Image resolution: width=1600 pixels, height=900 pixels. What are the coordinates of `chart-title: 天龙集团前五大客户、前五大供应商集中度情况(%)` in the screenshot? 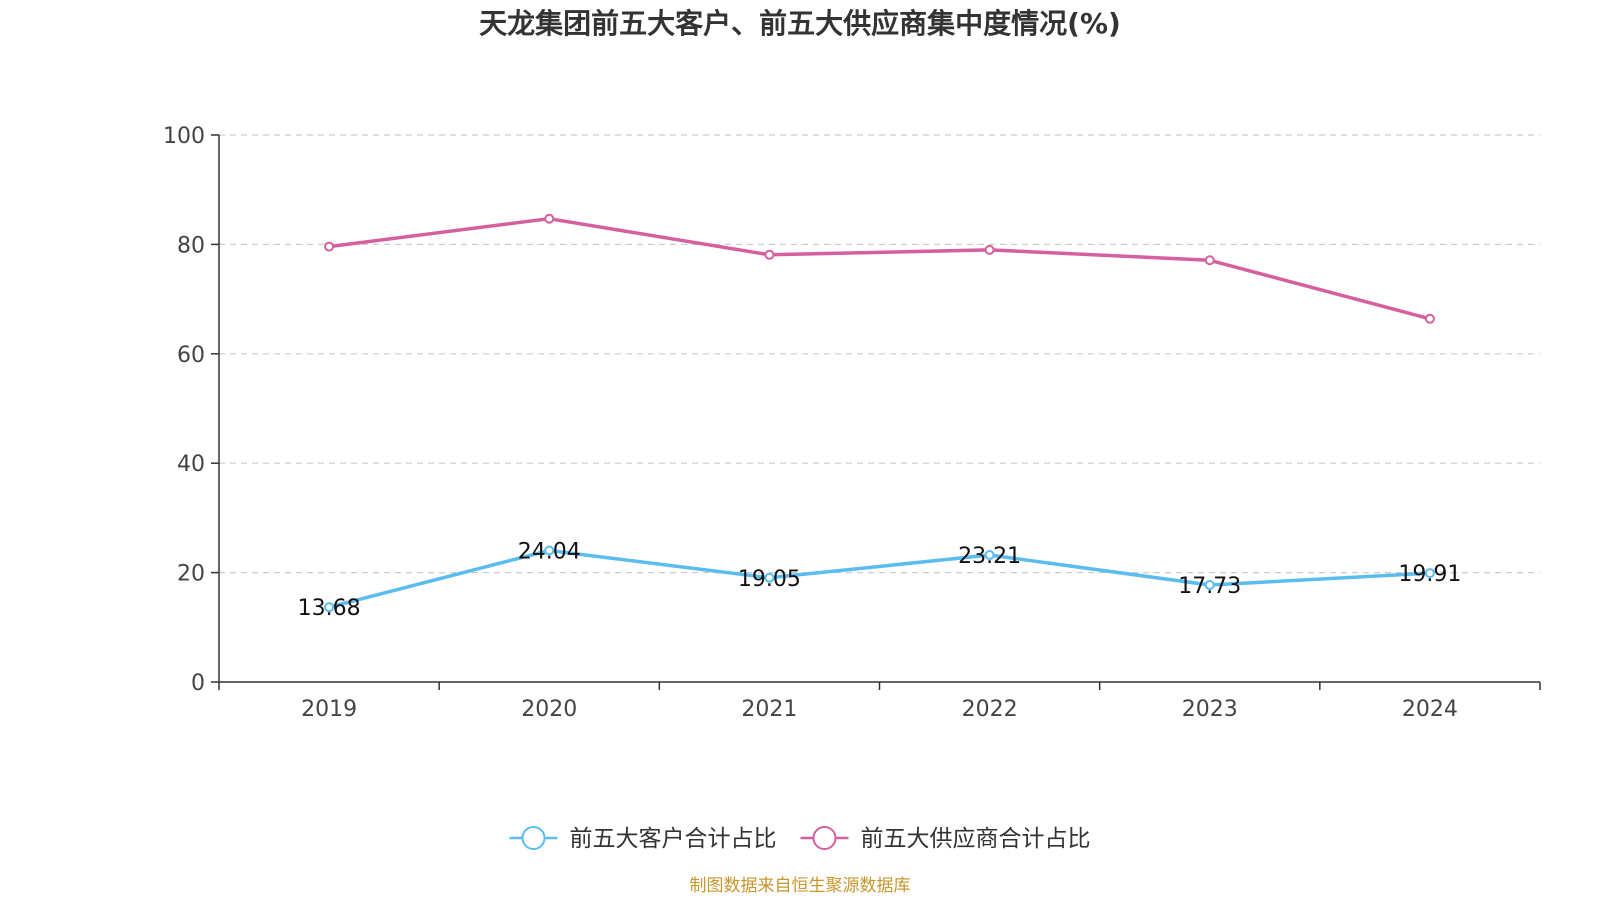 It's located at (800, 23).